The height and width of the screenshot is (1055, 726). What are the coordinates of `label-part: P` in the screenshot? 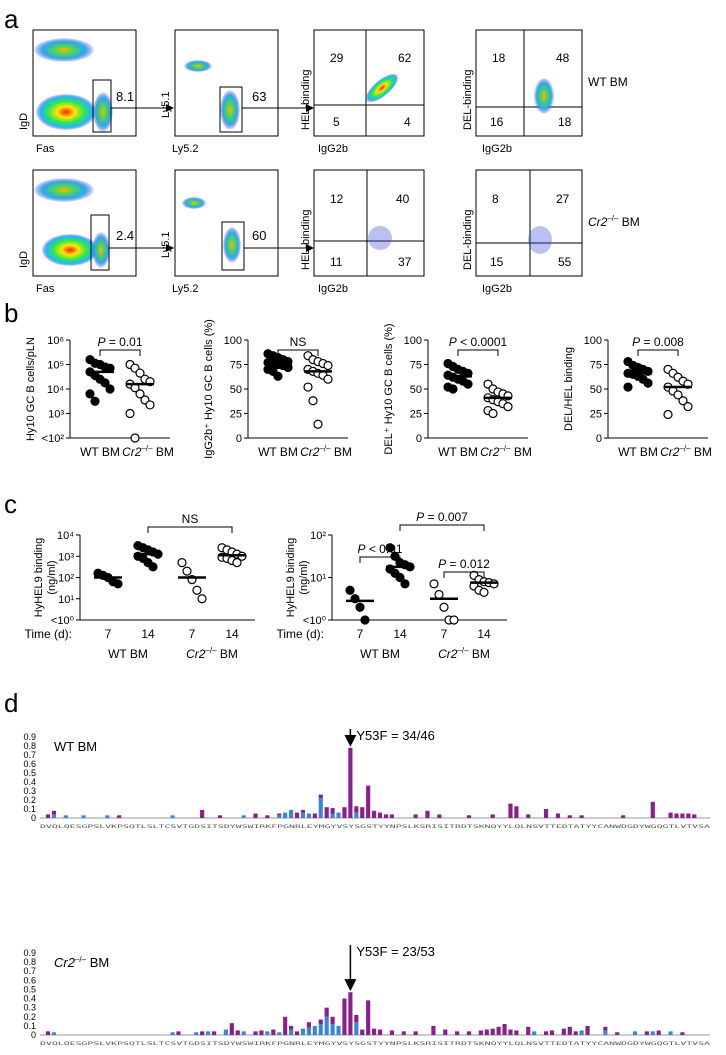 It's located at (101, 342).